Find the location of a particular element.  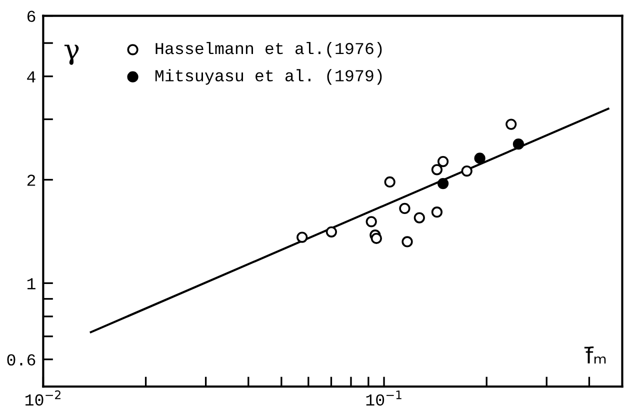

y-tick-label: 6 is located at coordinates (31, 16).